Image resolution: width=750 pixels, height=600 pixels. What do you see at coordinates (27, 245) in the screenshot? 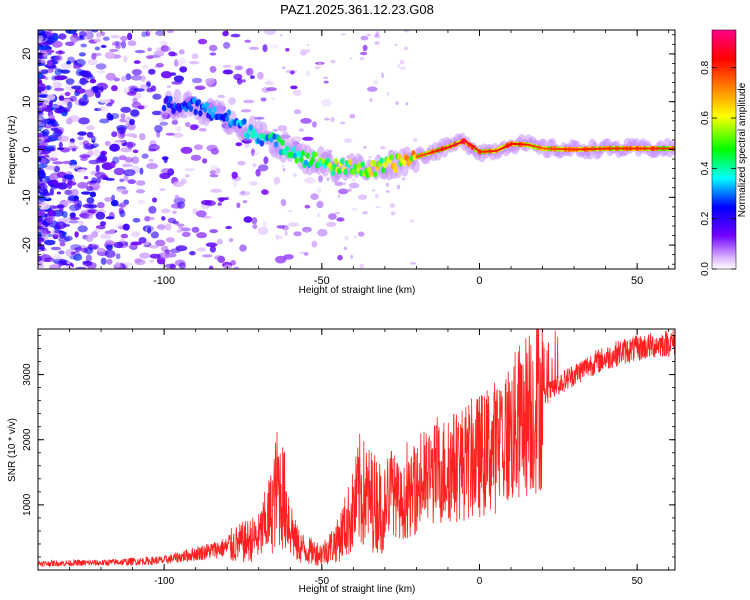
I see `y-tick-label: -20` at bounding box center [27, 245].